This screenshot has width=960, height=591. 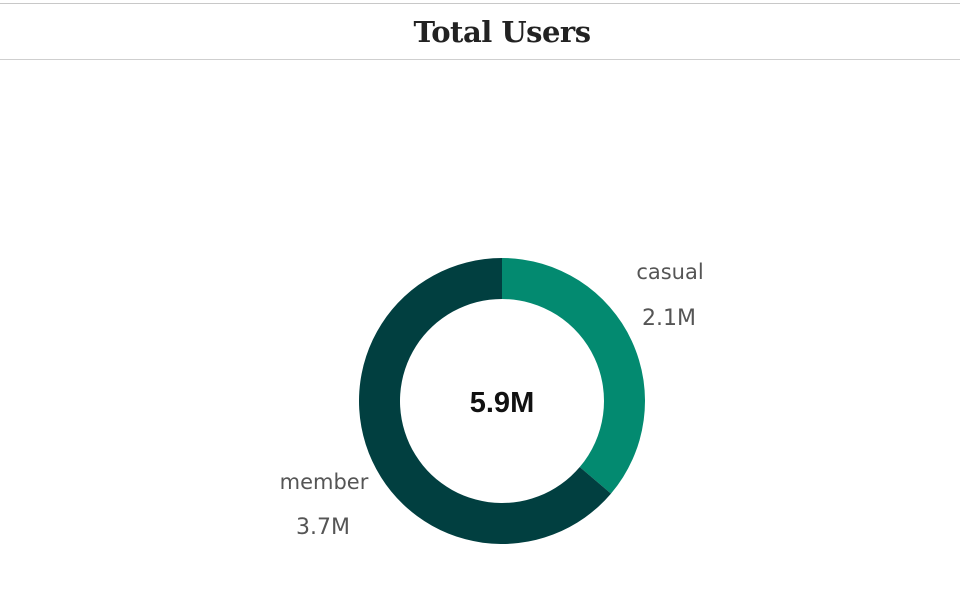 I want to click on slice-value-member: 3.7M, so click(x=323, y=527).